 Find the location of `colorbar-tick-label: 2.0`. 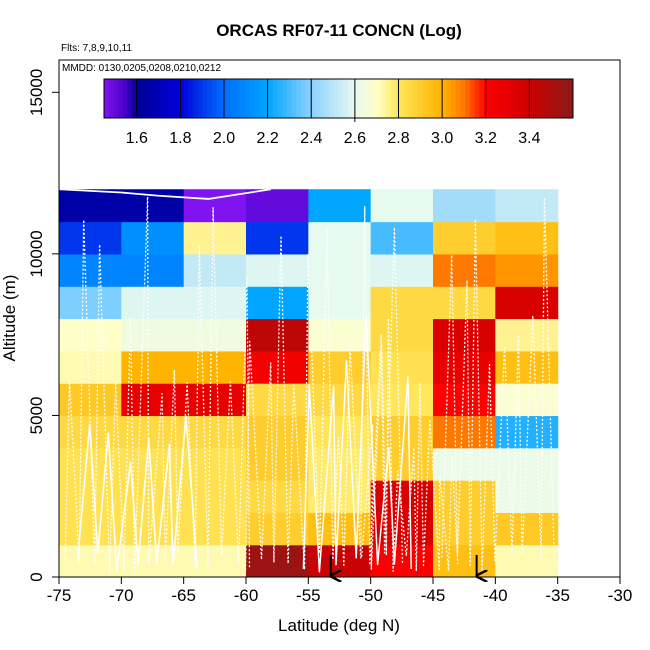

colorbar-tick-label: 2.0 is located at coordinates (224, 138).